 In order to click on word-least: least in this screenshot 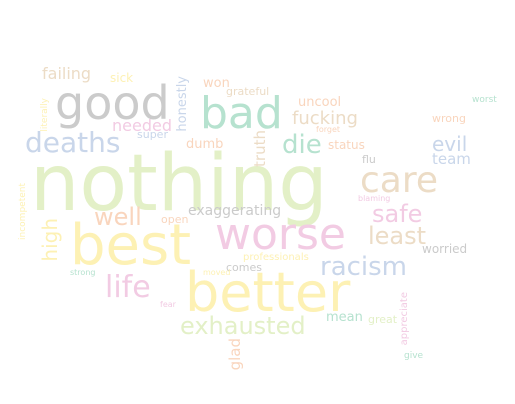, I will do `click(397, 236)`.